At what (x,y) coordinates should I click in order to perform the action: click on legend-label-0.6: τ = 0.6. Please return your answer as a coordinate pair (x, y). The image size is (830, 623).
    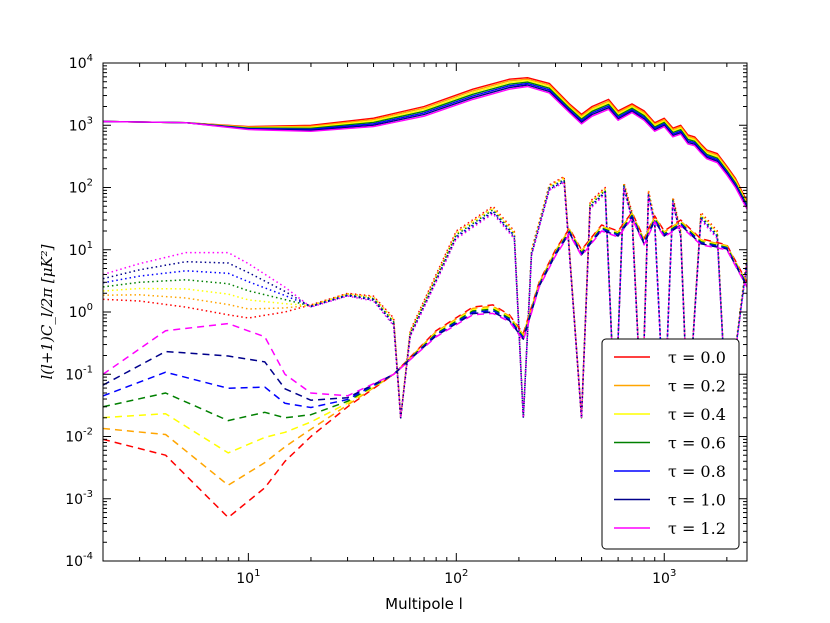
    Looking at the image, I should click on (697, 443).